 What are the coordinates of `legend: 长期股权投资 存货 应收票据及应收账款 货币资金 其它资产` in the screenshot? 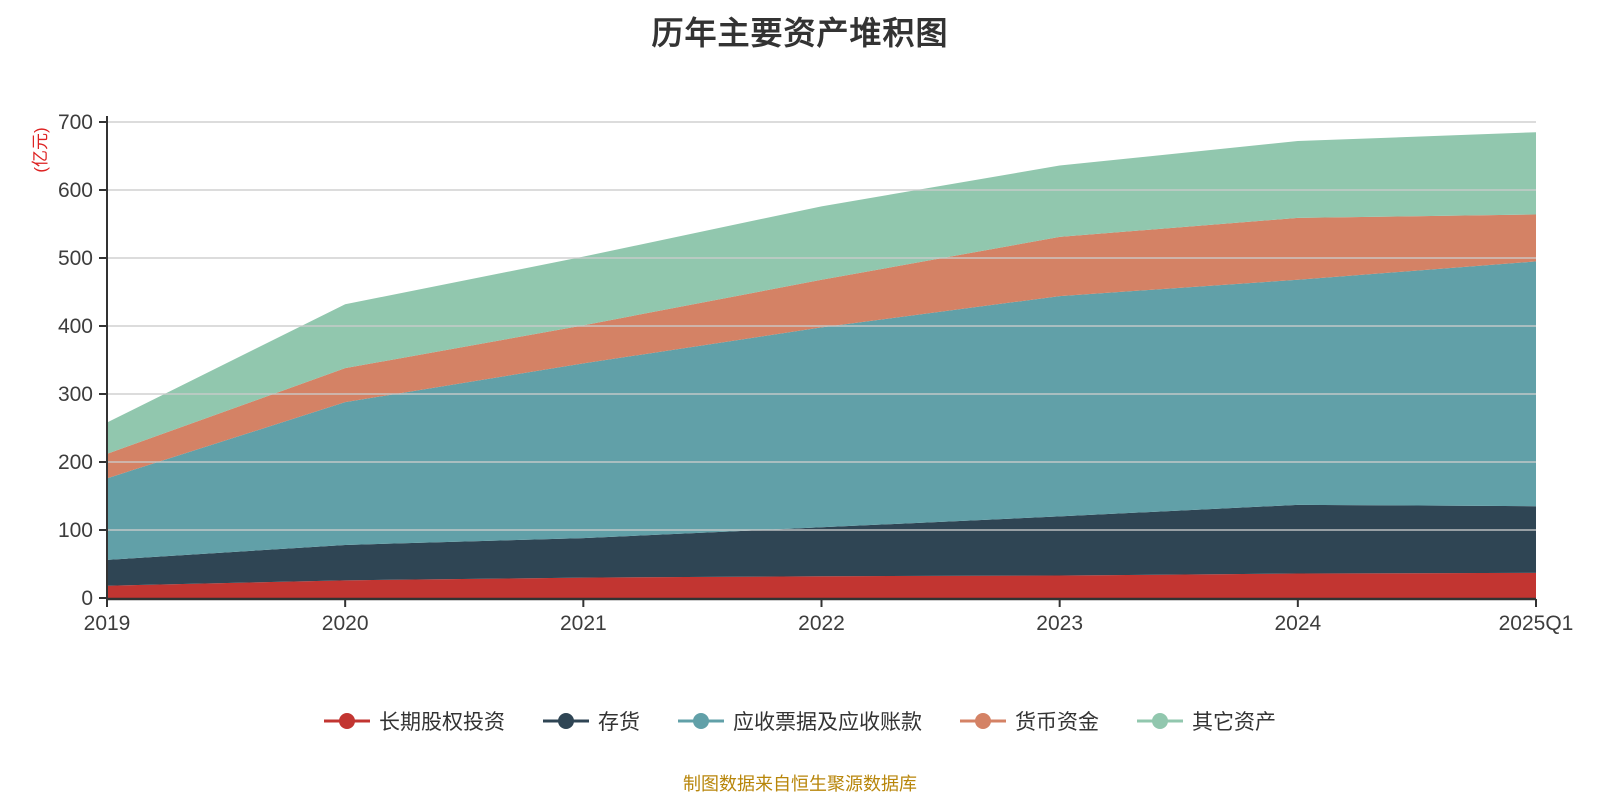 It's located at (800, 721).